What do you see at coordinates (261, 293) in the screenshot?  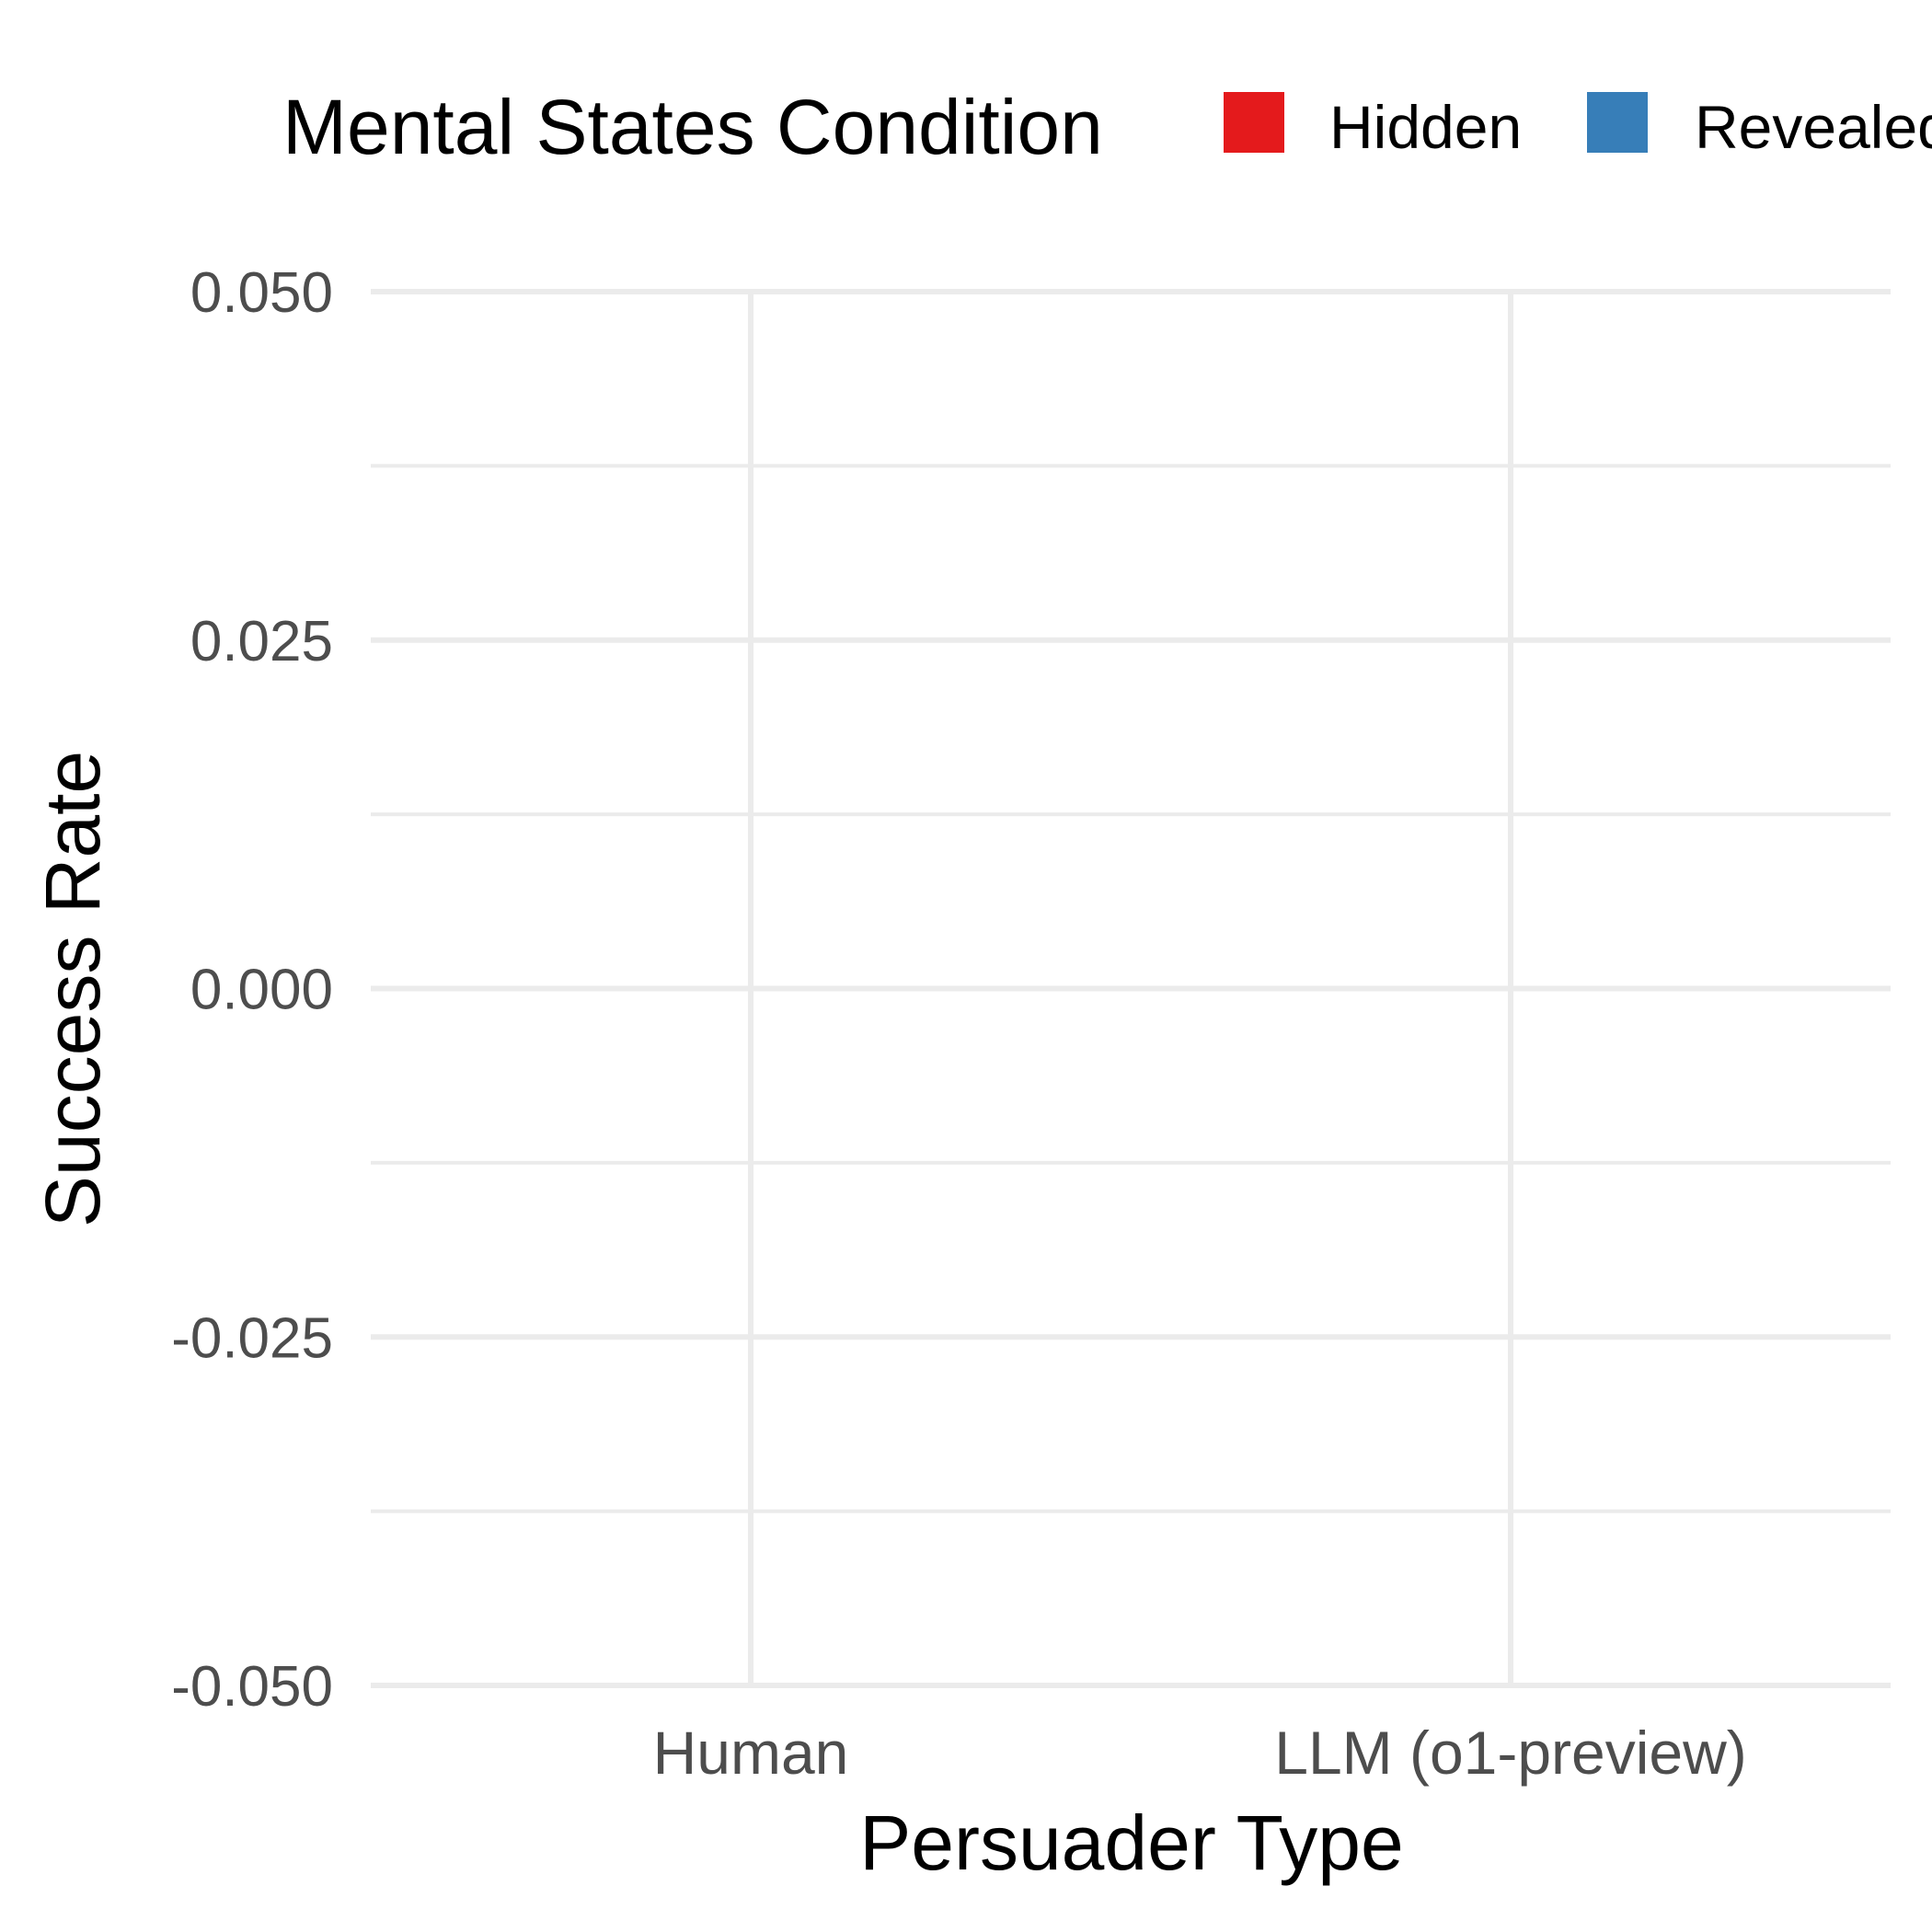 I see `y-tick-label: 0.050` at bounding box center [261, 293].